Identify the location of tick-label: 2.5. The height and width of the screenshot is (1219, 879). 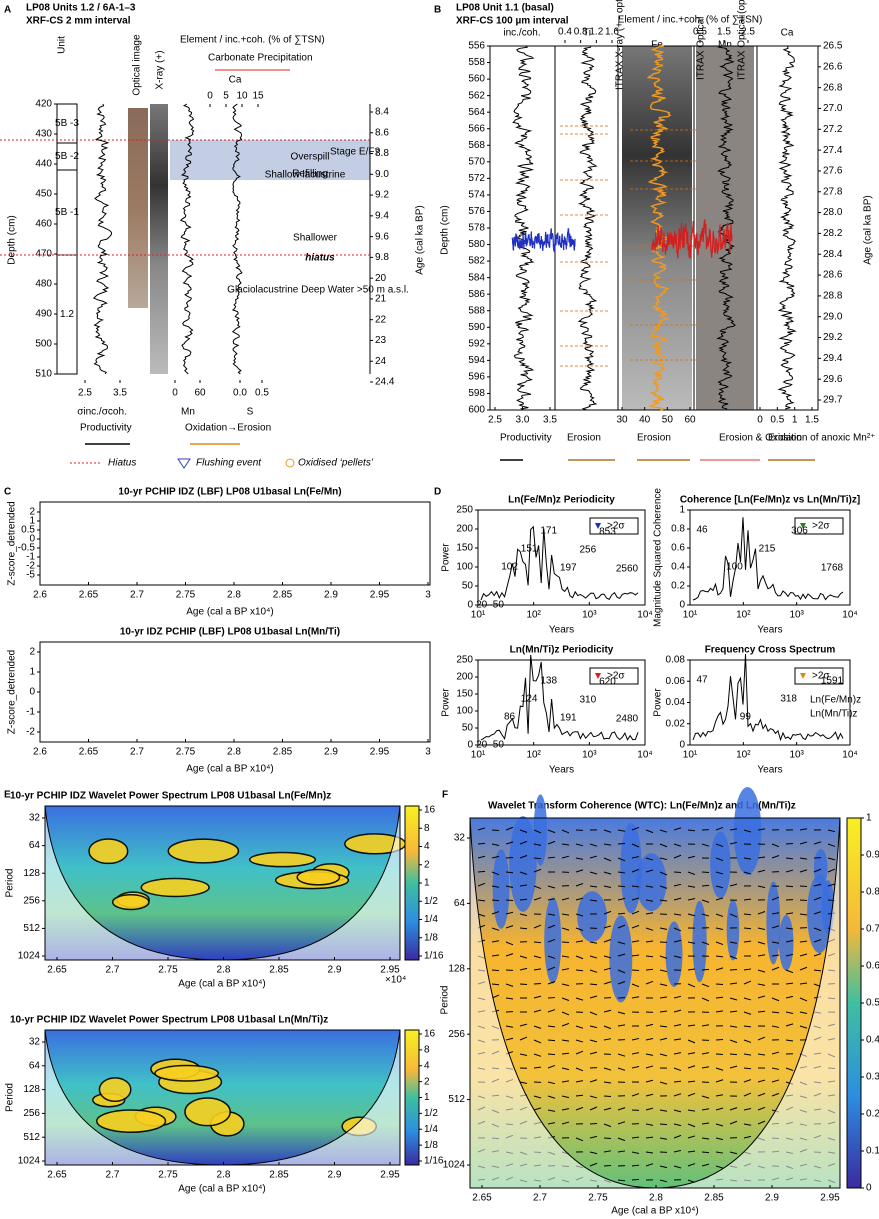
(748, 32).